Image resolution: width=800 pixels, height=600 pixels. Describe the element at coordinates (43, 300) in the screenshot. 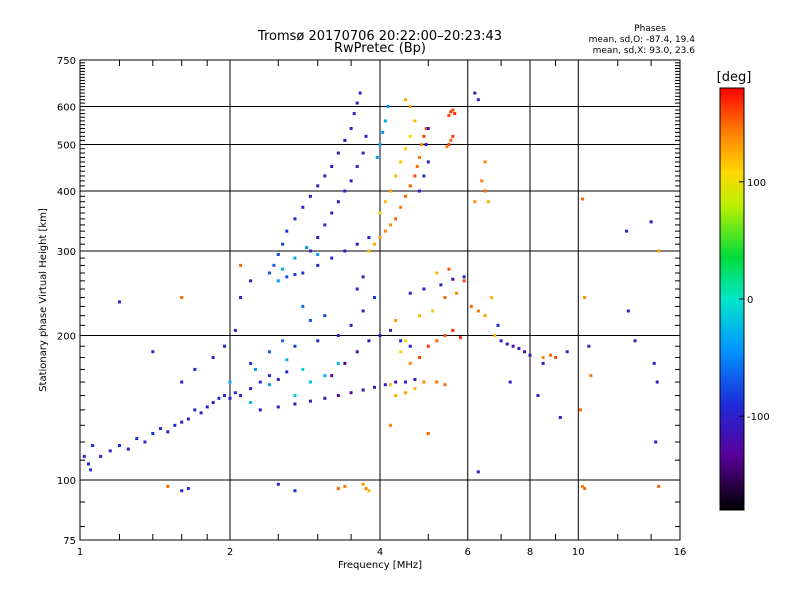

I see `y-axis-label: Stationary phase Virtual Height [km]` at that location.